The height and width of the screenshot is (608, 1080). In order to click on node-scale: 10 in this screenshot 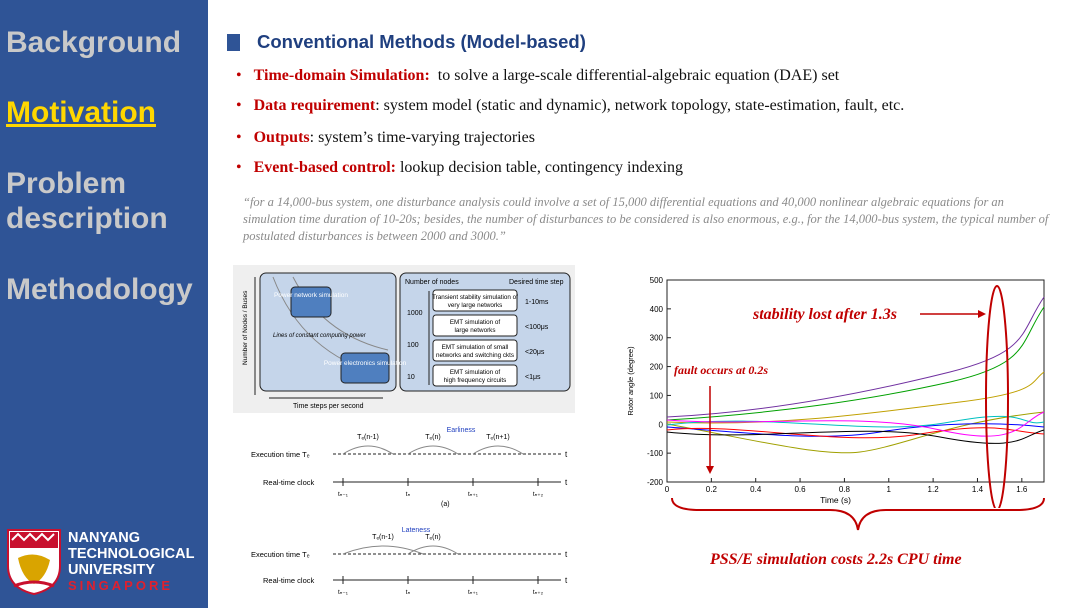, I will do `click(411, 377)`.